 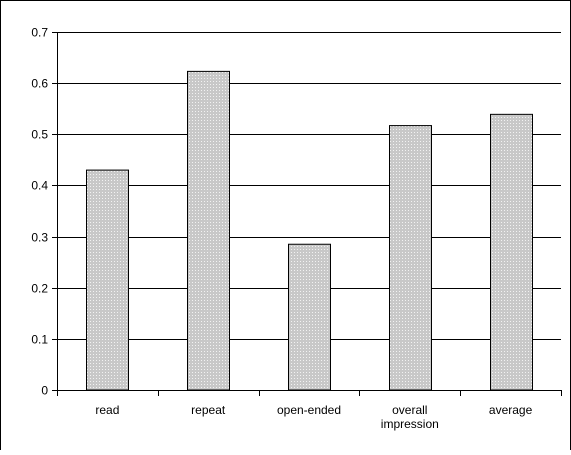 What do you see at coordinates (309, 317) in the screenshot?
I see `bar-open-ended` at bounding box center [309, 317].